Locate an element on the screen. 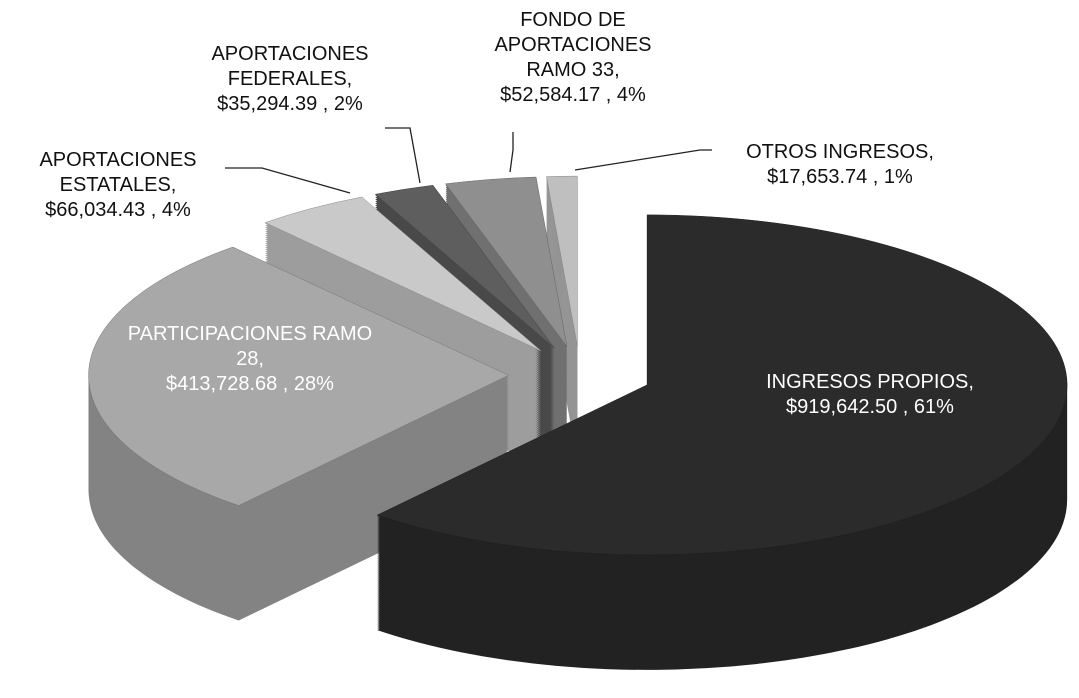  category-label: APORTACIONES ESTATALES, is located at coordinates (118, 172).